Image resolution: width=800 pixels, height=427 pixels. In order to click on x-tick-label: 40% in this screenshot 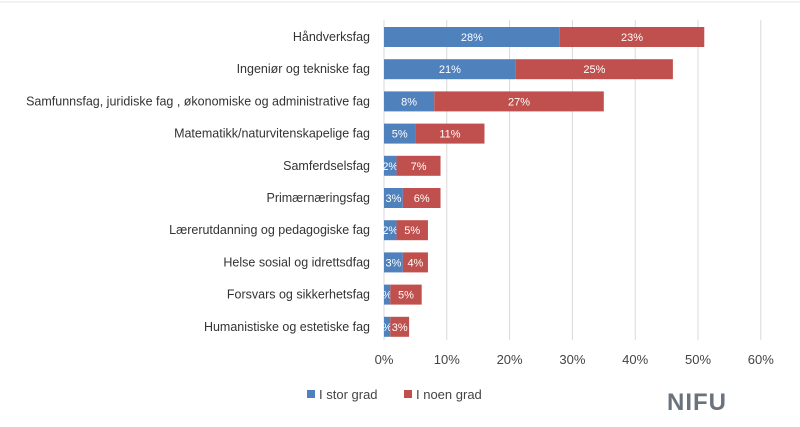, I will do `click(635, 359)`.